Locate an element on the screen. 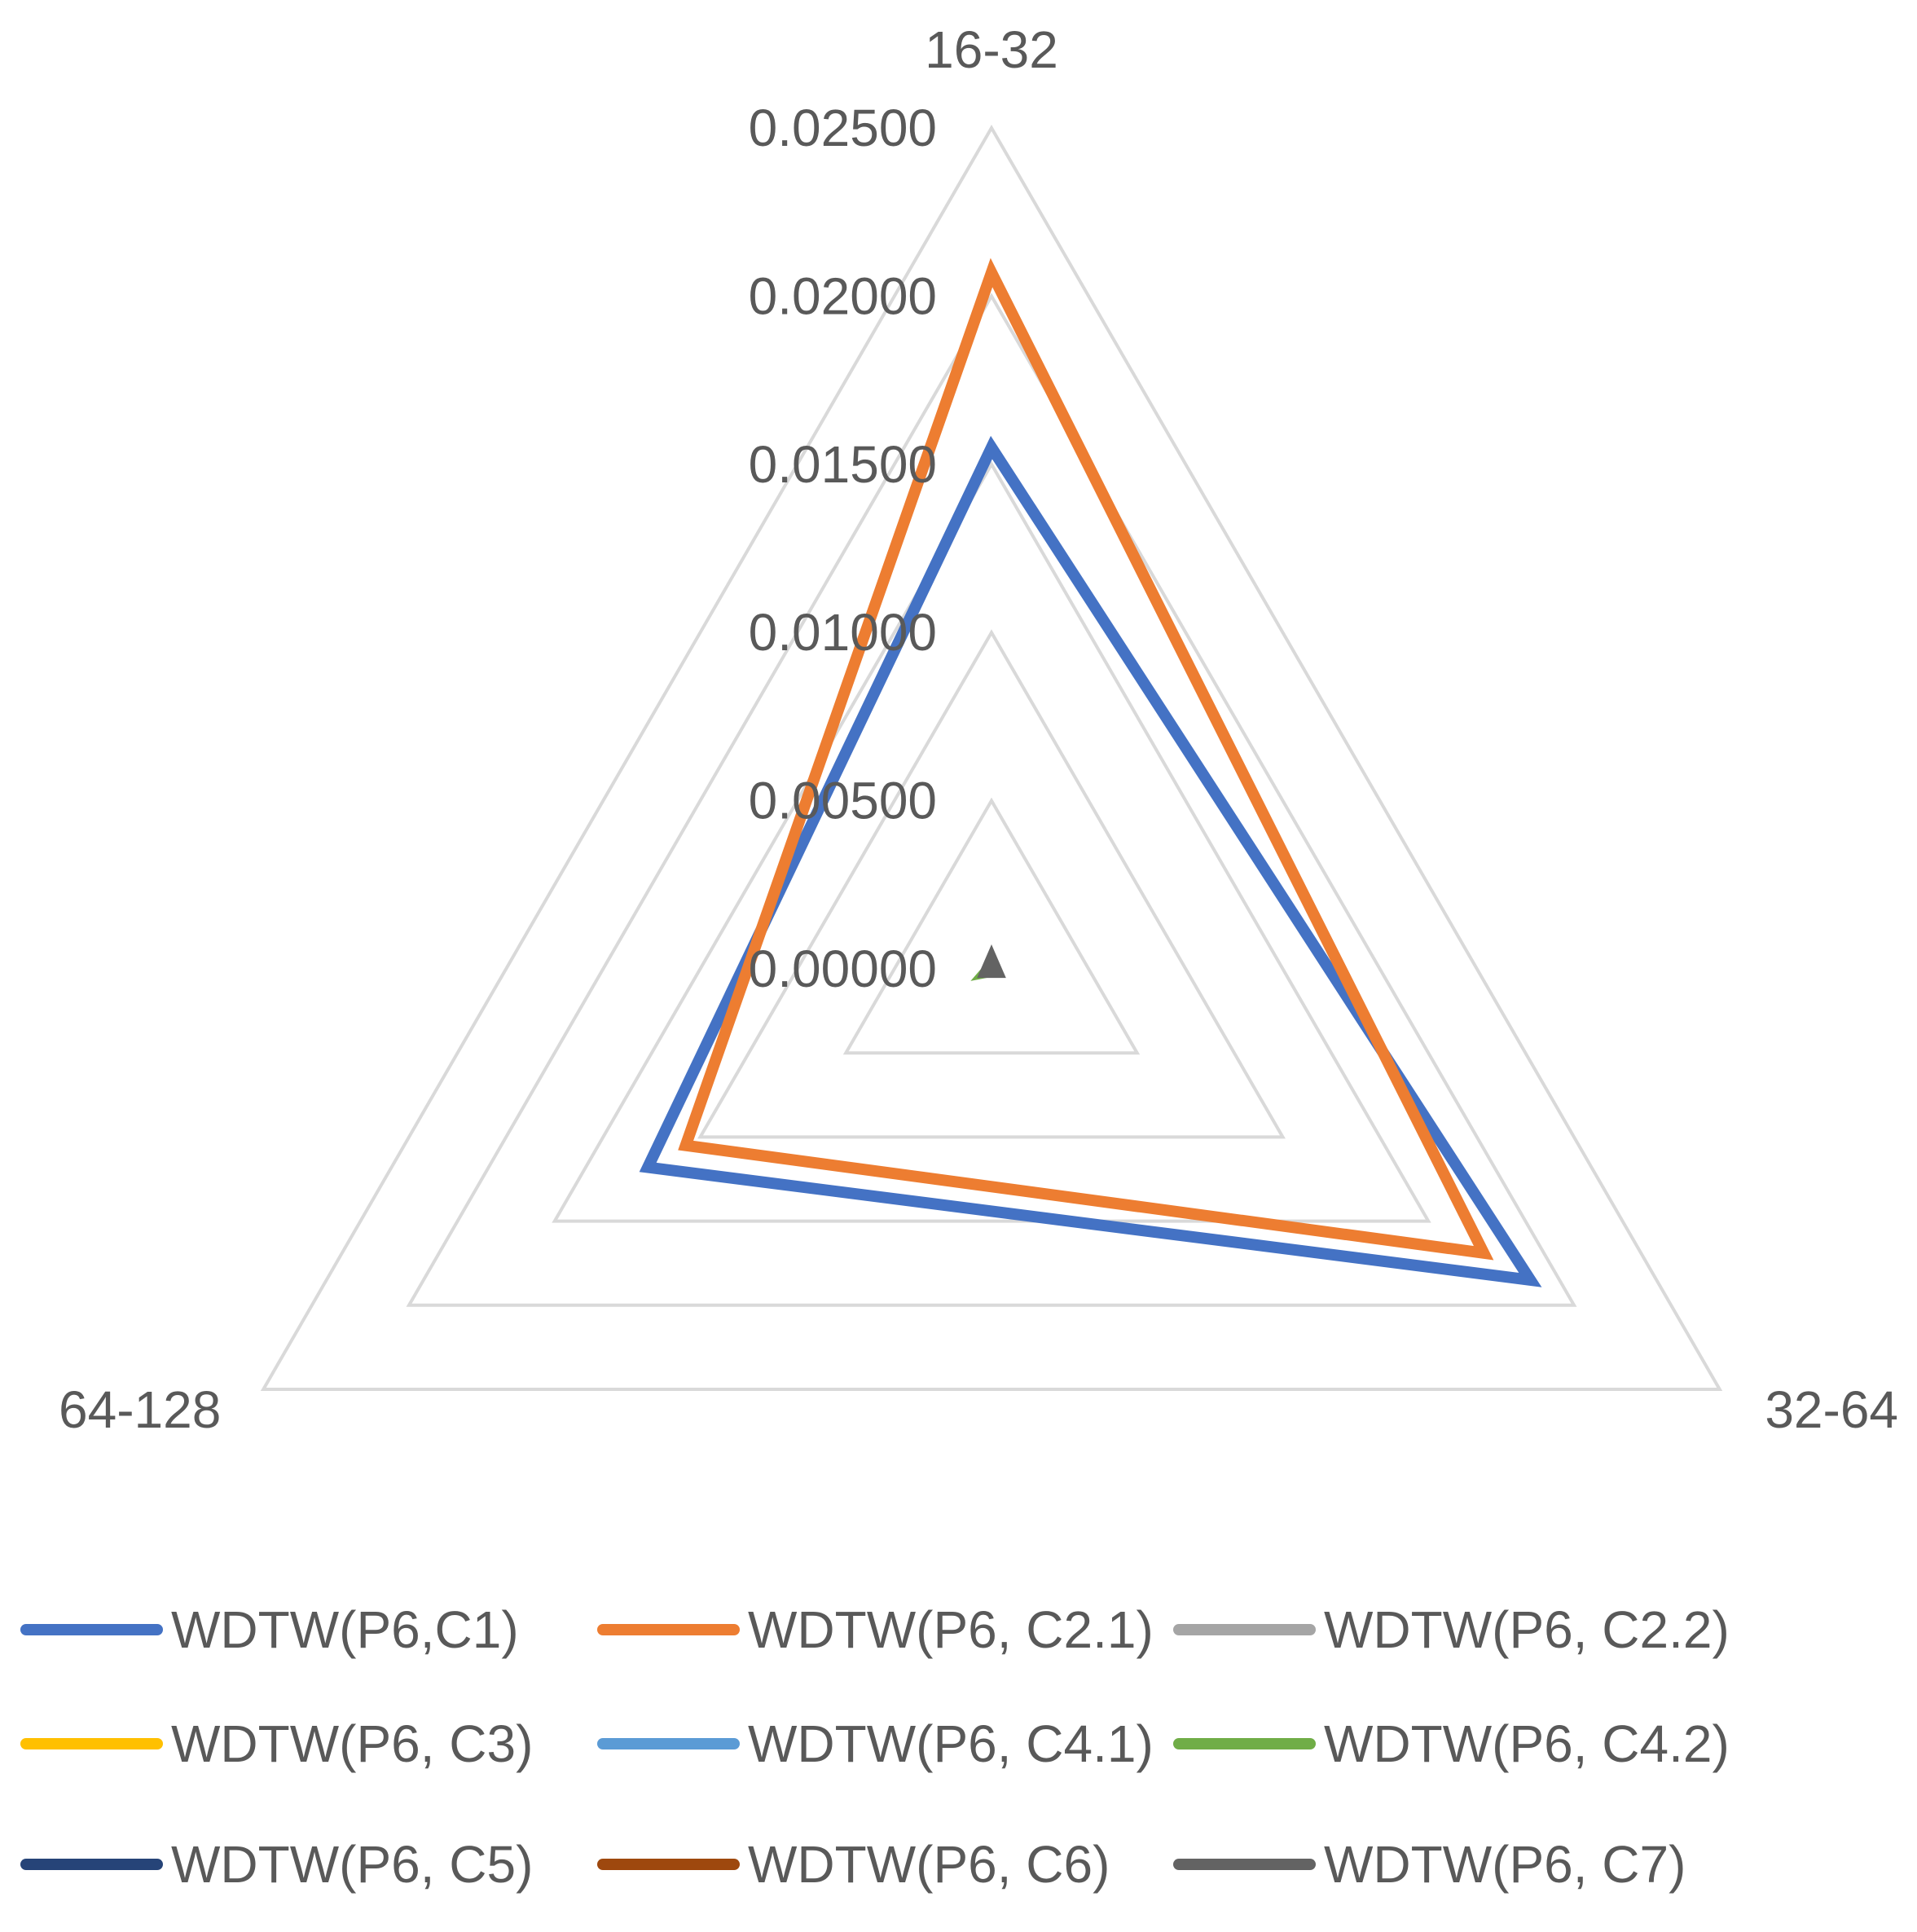  legend-item: WDTW(P6, C2.1) is located at coordinates (876, 1629).